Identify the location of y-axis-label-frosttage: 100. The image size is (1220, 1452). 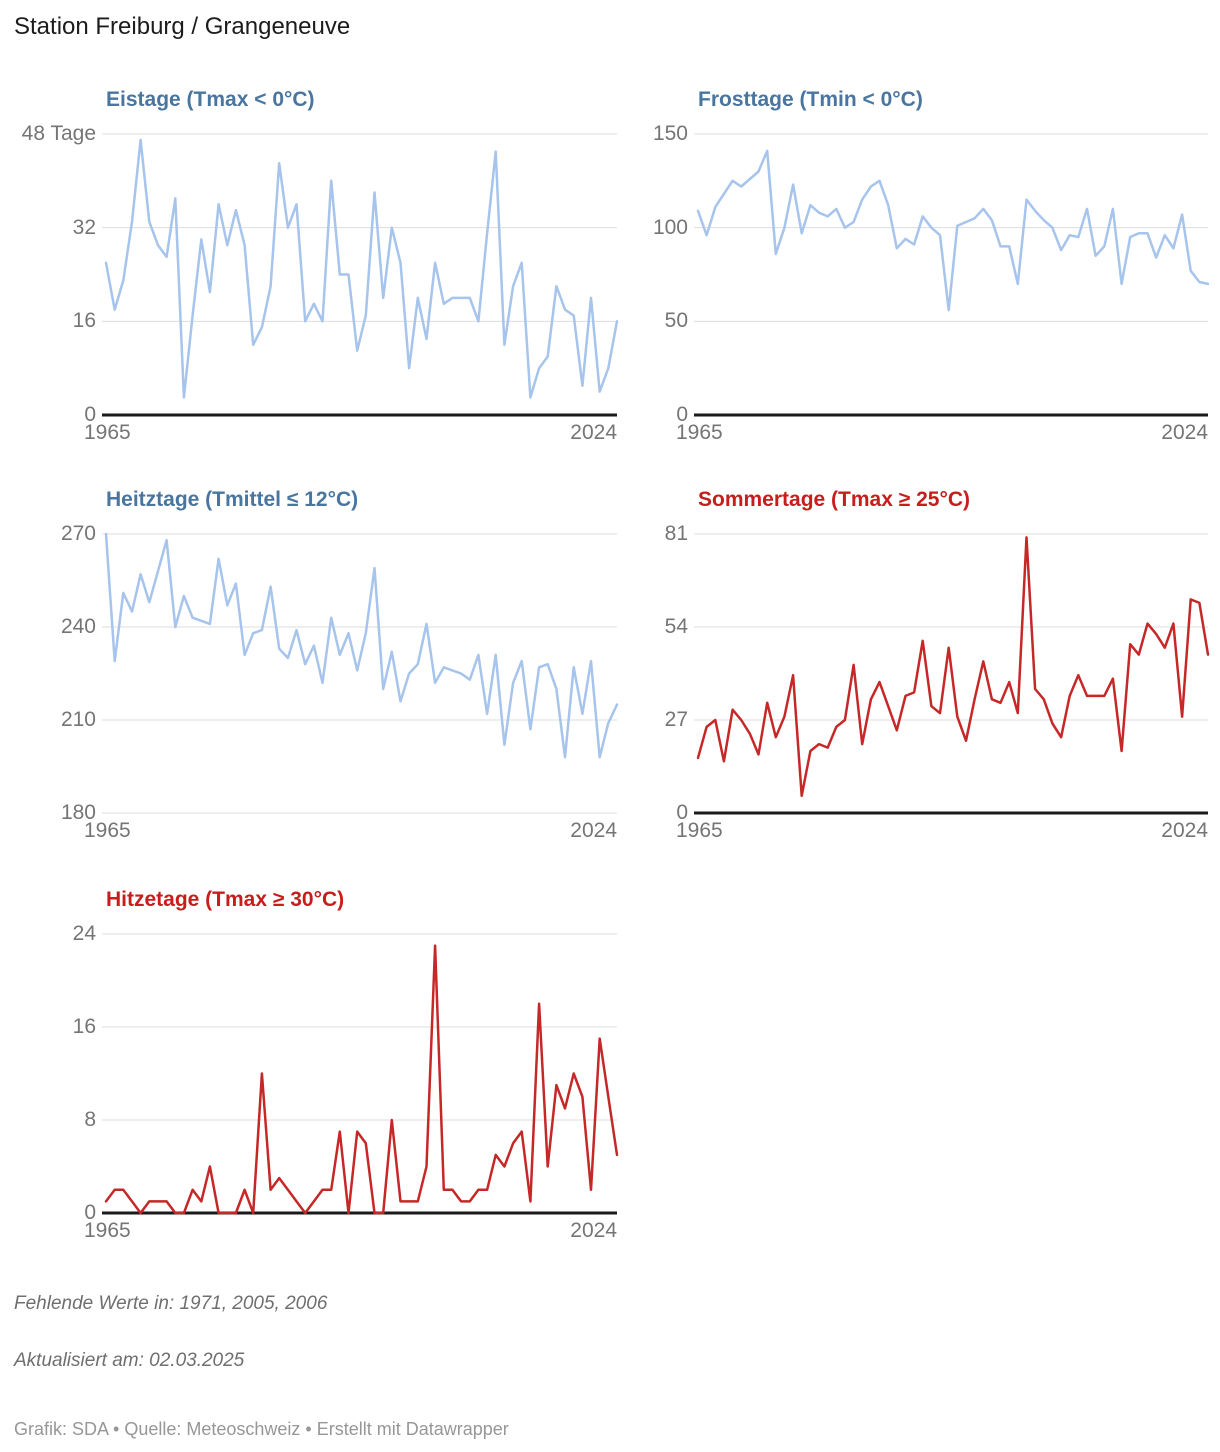
(670, 227).